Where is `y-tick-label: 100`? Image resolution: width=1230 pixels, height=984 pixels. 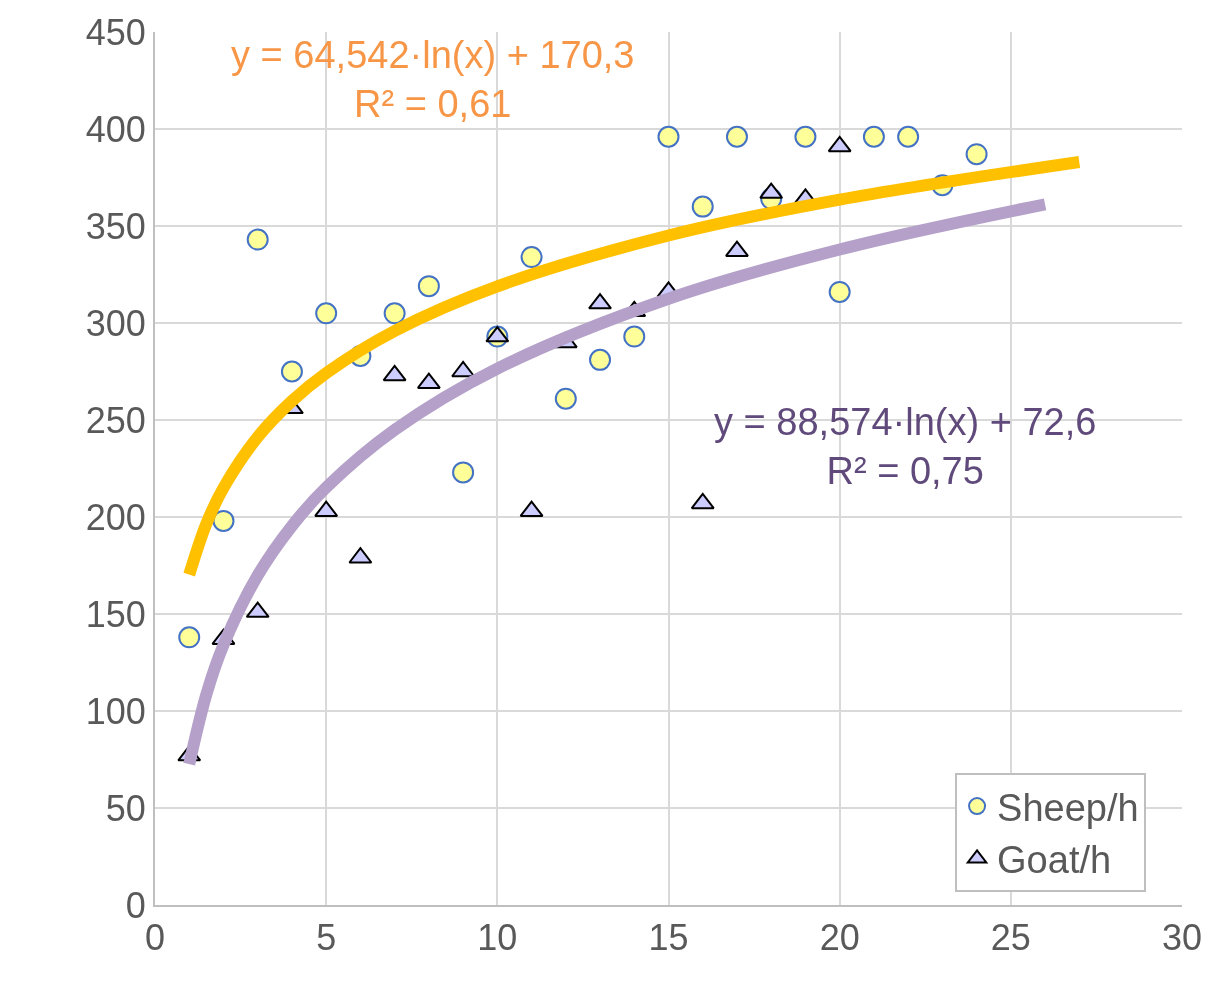 y-tick-label: 100 is located at coordinates (115, 711).